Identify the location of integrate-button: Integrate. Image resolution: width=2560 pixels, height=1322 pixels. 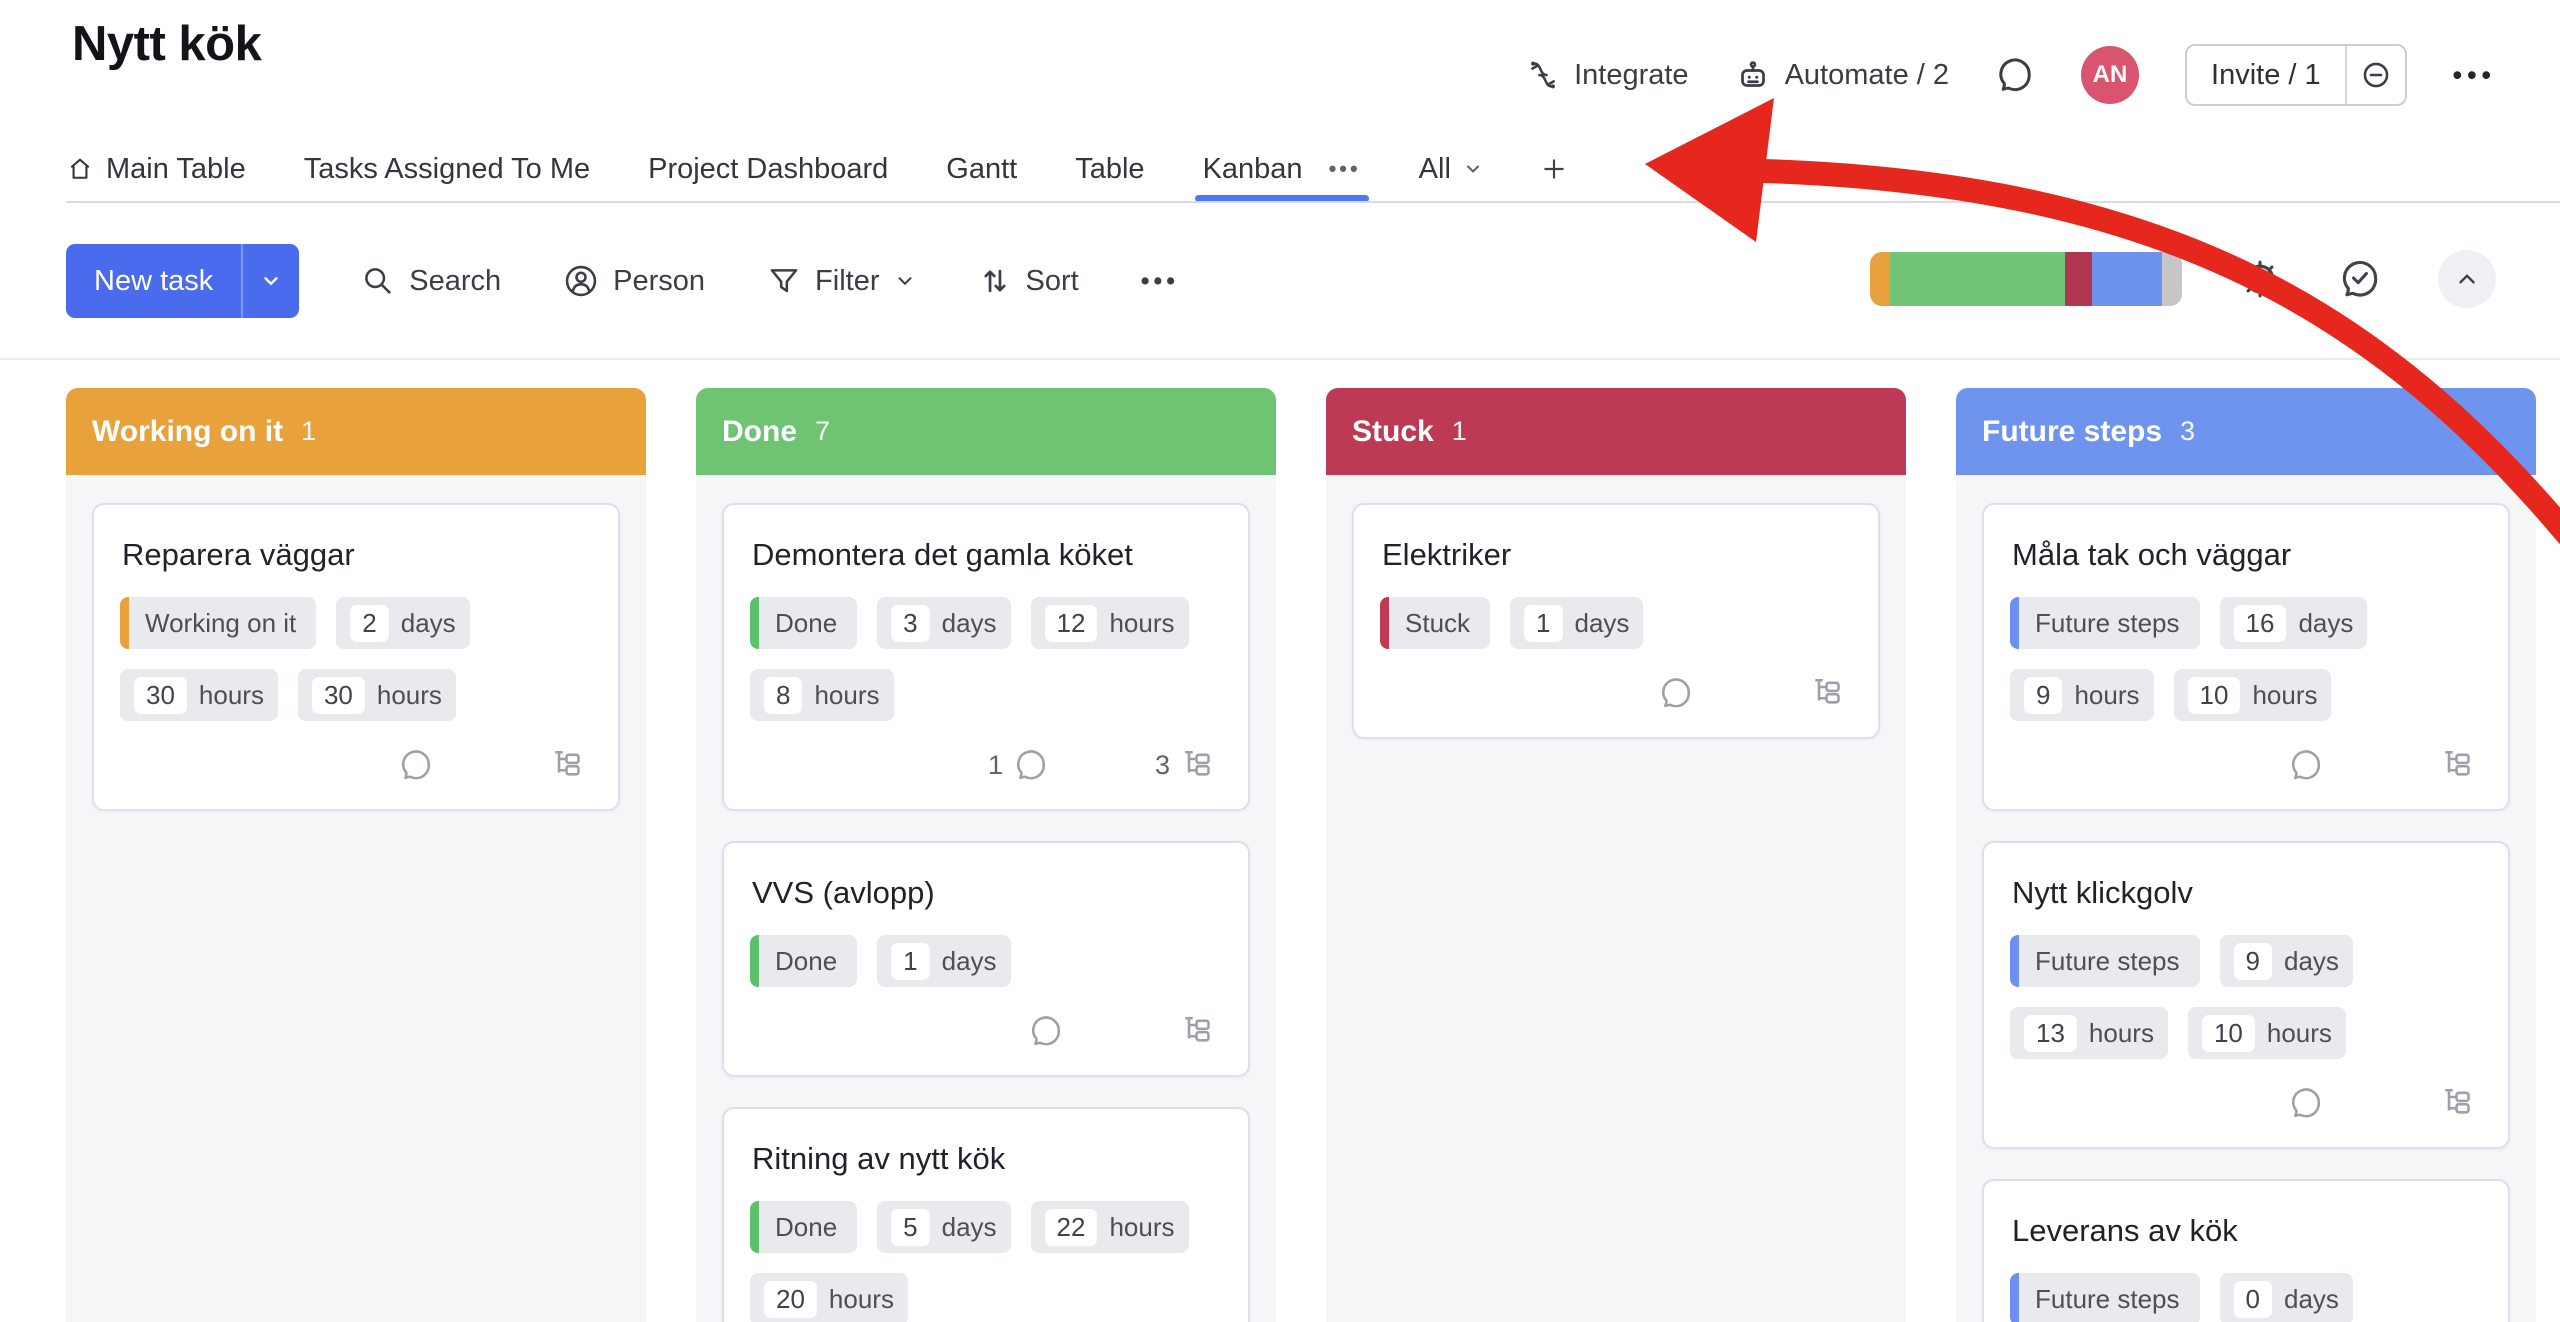
(1607, 75).